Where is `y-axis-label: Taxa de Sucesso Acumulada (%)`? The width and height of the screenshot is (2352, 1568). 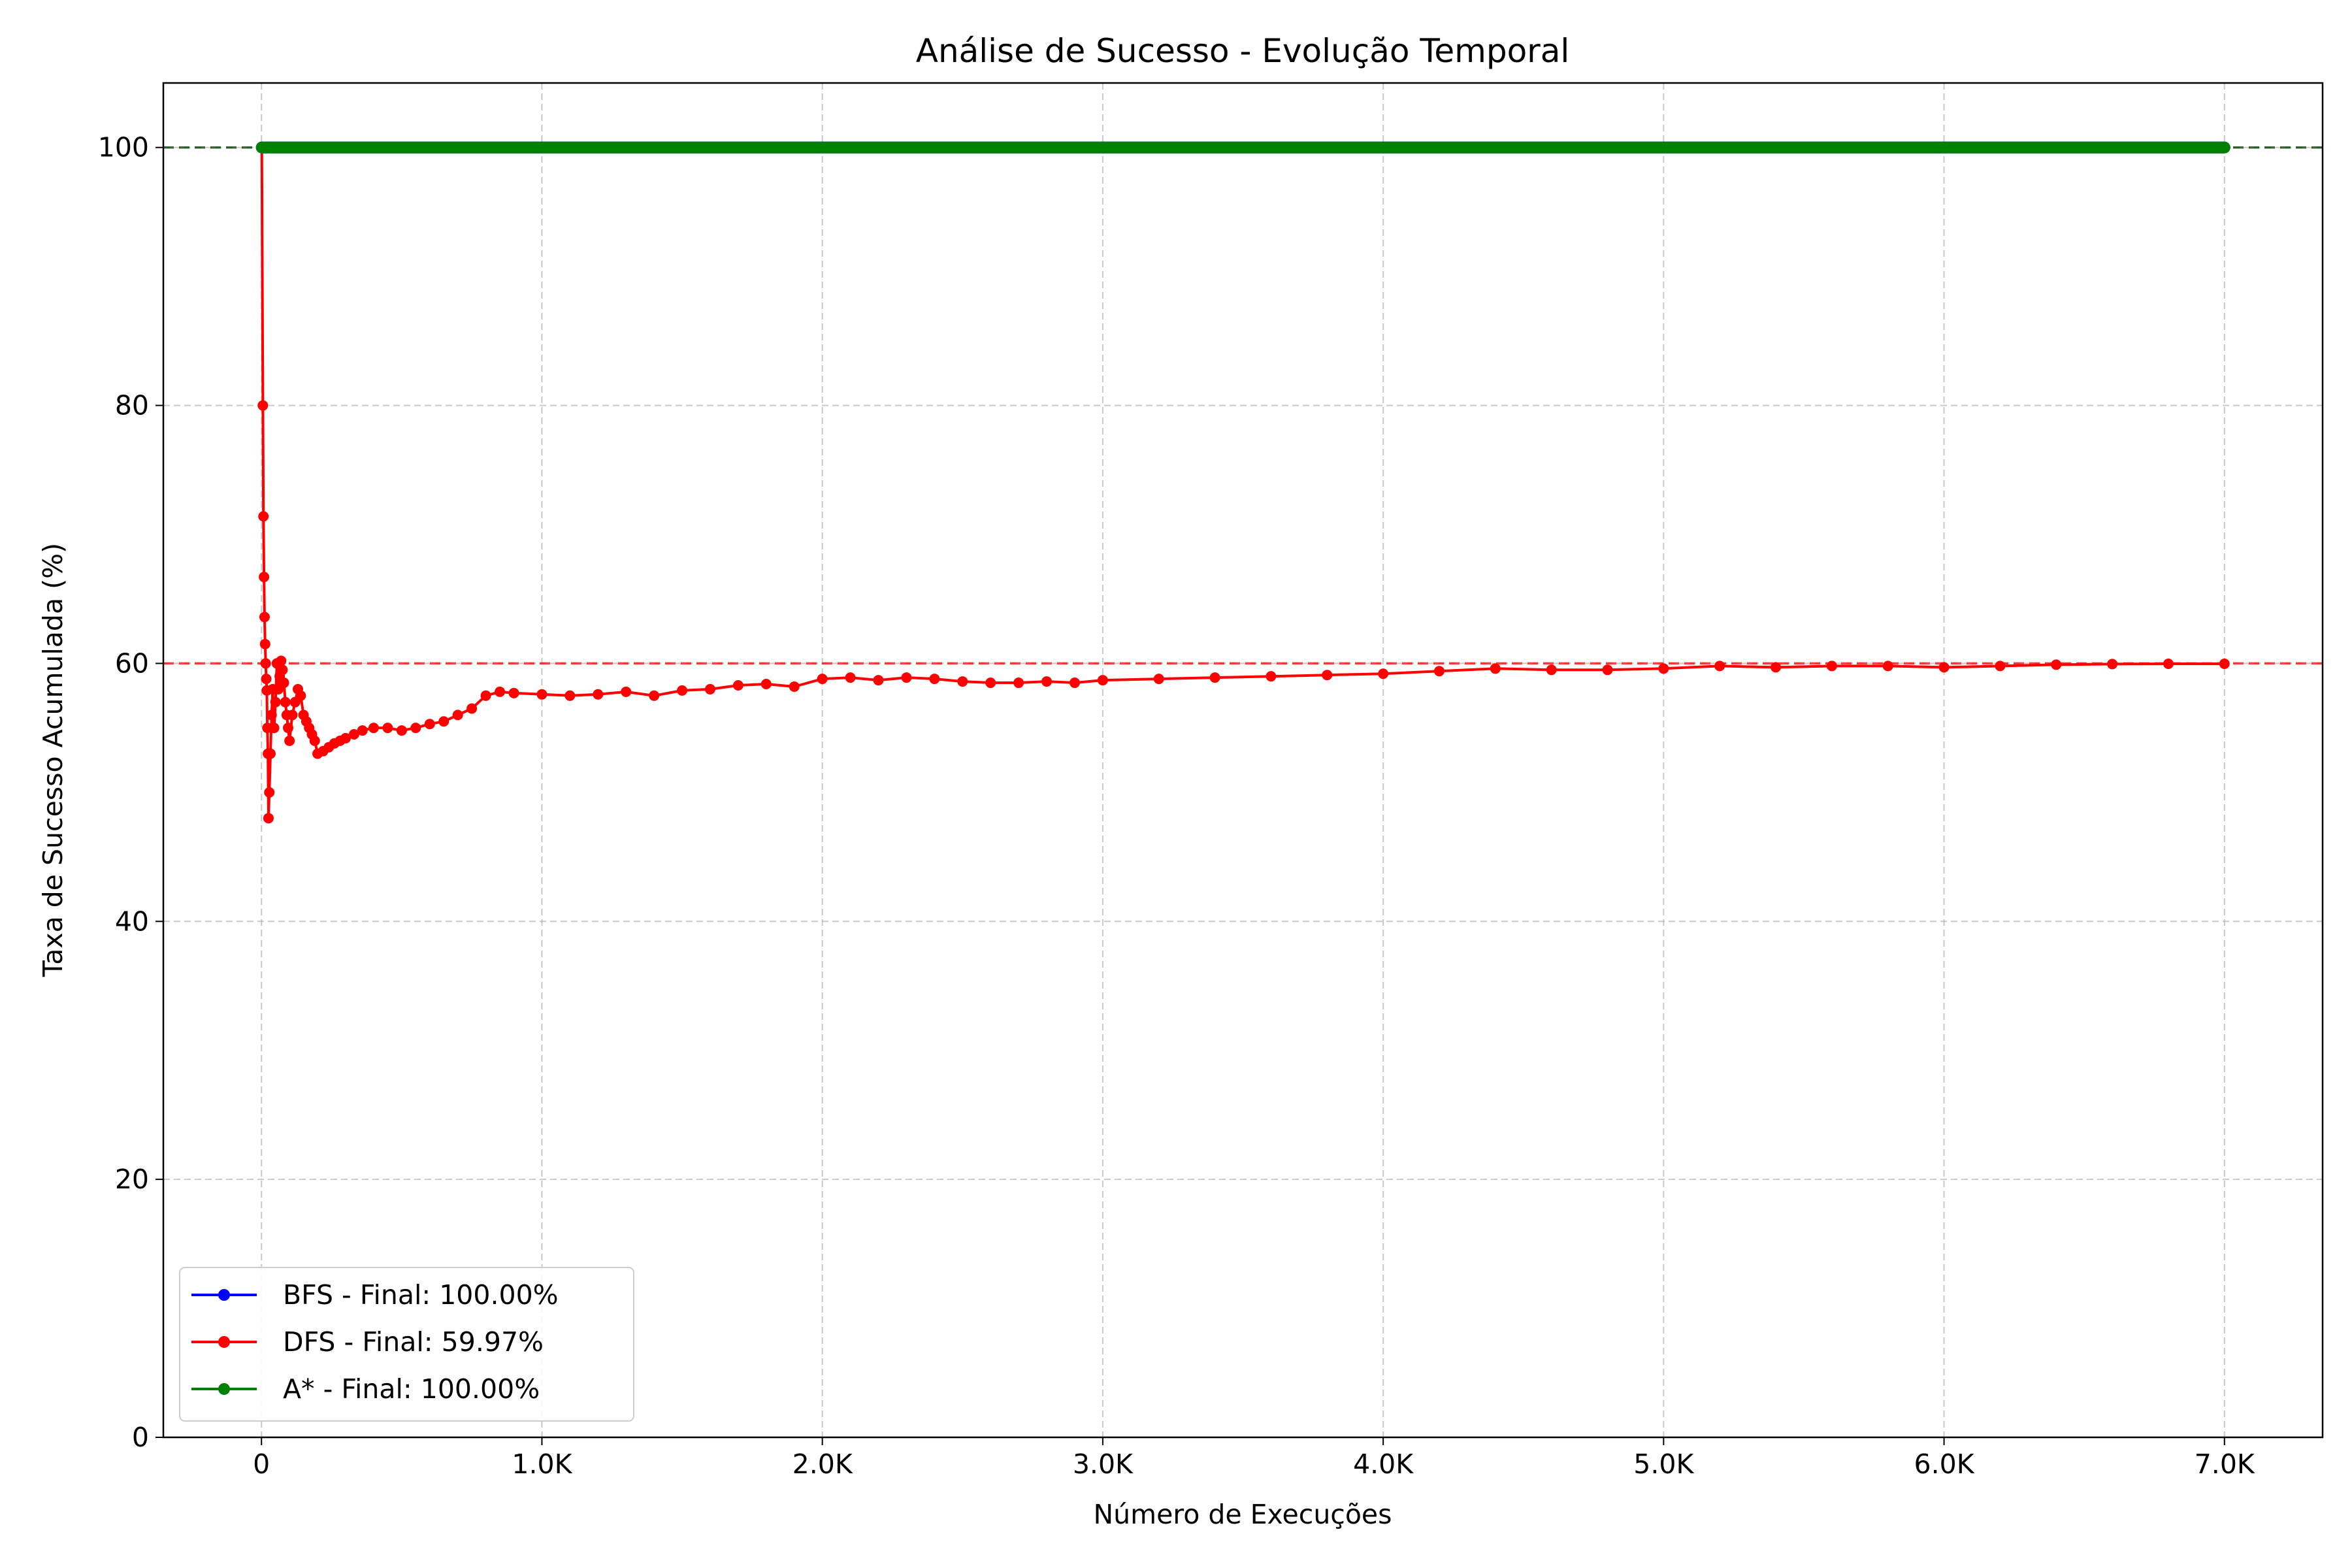 y-axis-label: Taxa de Sucesso Acumulada (%) is located at coordinates (53, 760).